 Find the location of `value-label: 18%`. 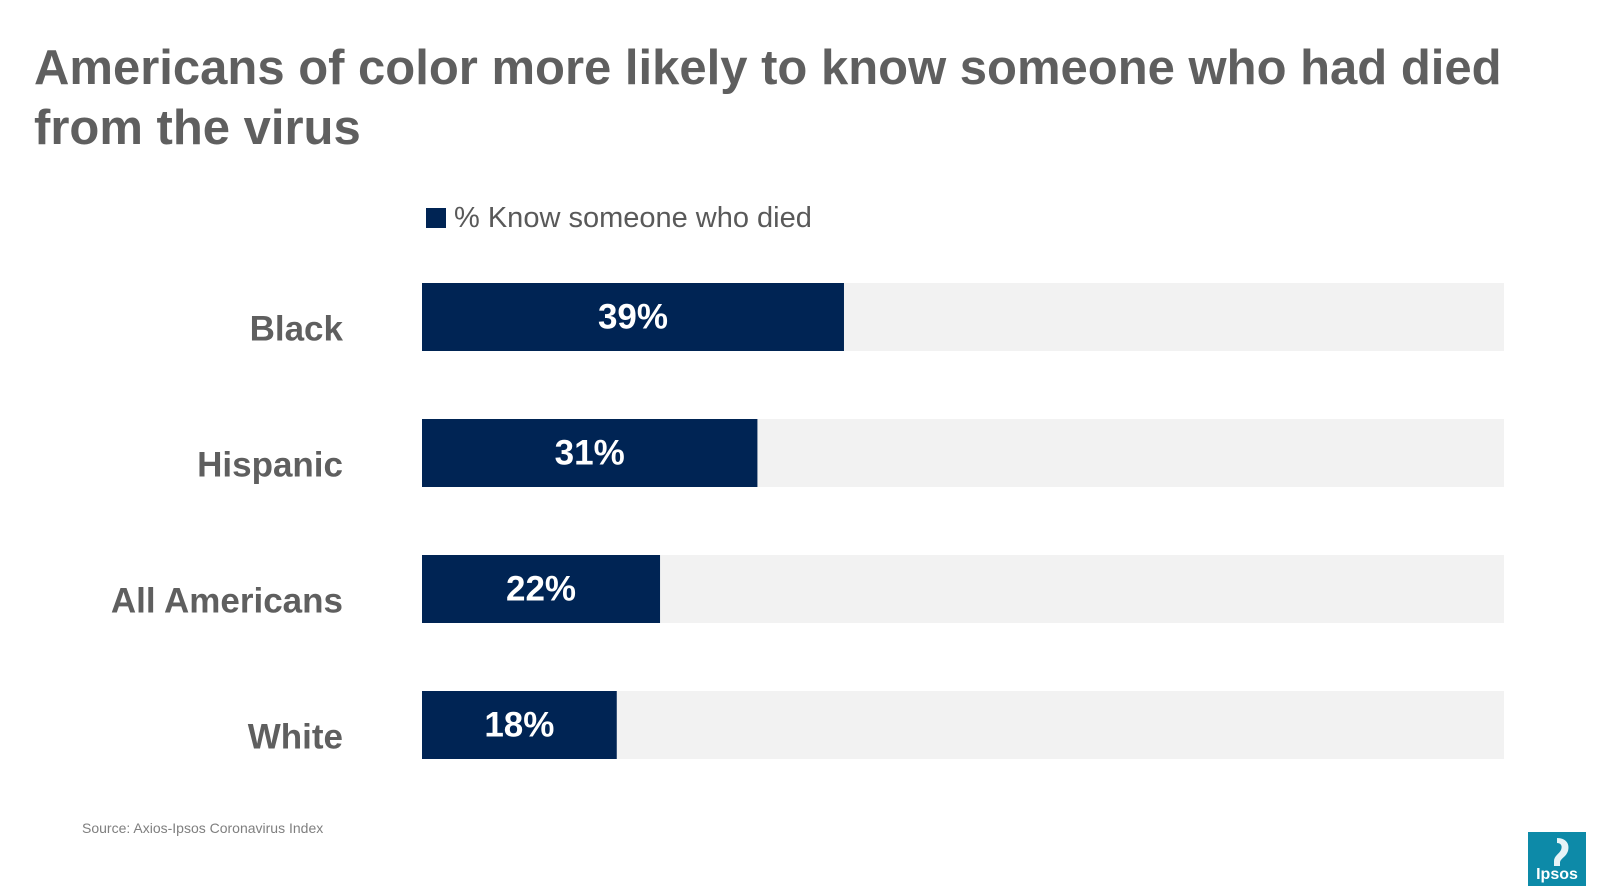

value-label: 18% is located at coordinates (519, 725).